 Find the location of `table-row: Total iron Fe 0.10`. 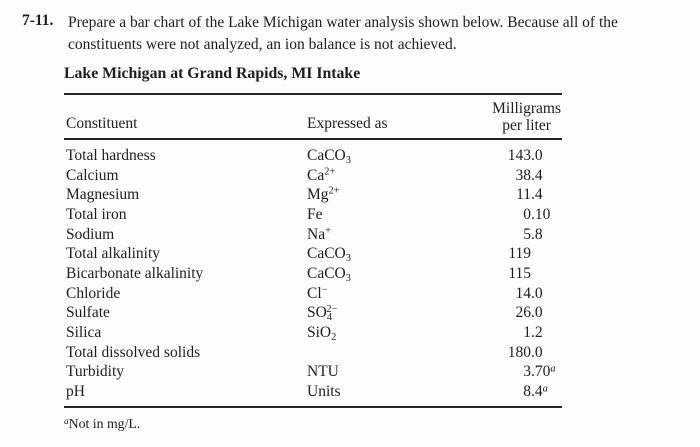

table-row: Total iron Fe 0.10 is located at coordinates (313, 215).